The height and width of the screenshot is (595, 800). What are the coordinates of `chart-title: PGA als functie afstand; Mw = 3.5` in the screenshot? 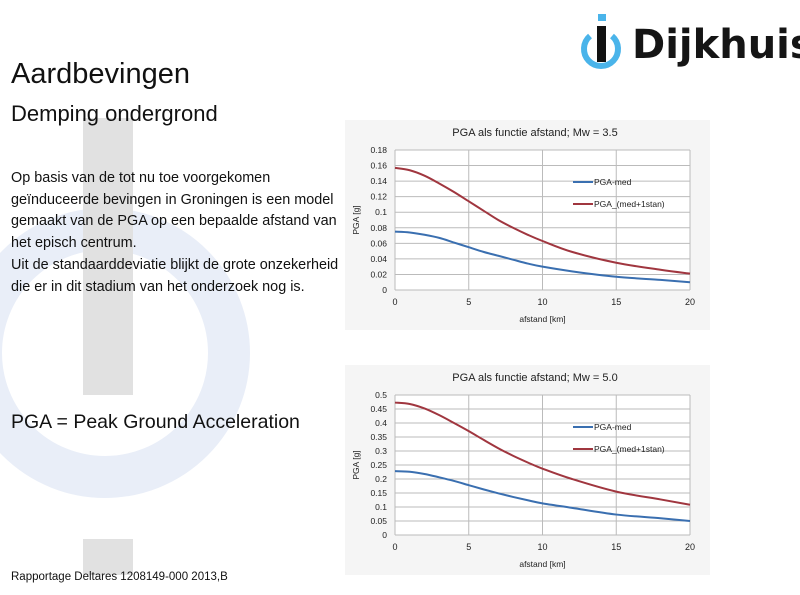 It's located at (534, 133).